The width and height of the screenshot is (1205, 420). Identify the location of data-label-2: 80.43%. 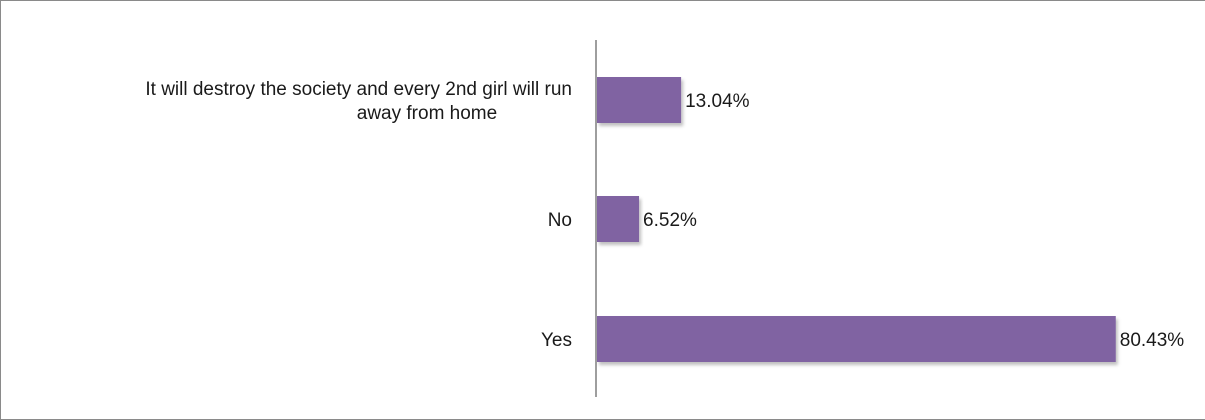
(1152, 340).